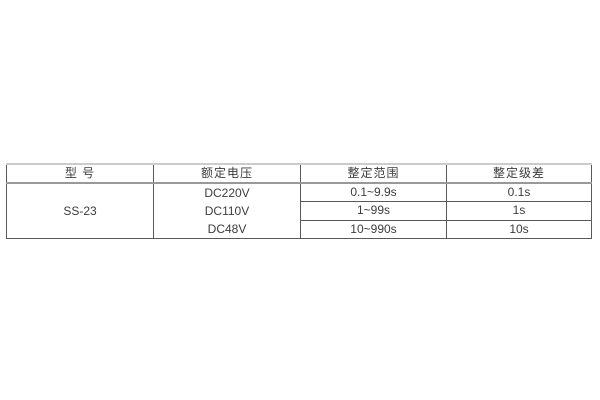 The width and height of the screenshot is (600, 400). I want to click on cell-setting-range: 0.1~9.9s, so click(373, 192).